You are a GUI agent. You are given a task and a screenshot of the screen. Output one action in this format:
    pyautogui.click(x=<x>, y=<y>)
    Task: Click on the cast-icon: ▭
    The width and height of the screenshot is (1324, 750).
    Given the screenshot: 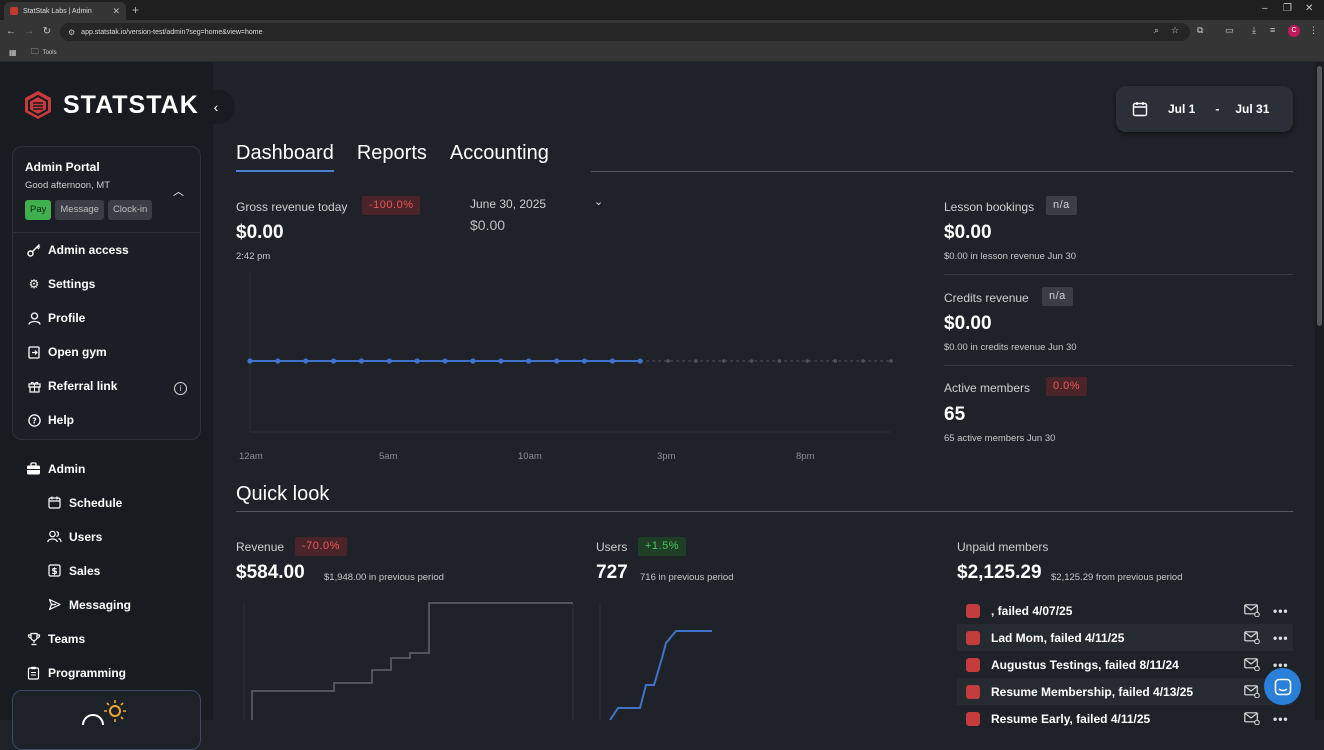 What is the action you would take?
    pyautogui.click(x=1229, y=30)
    